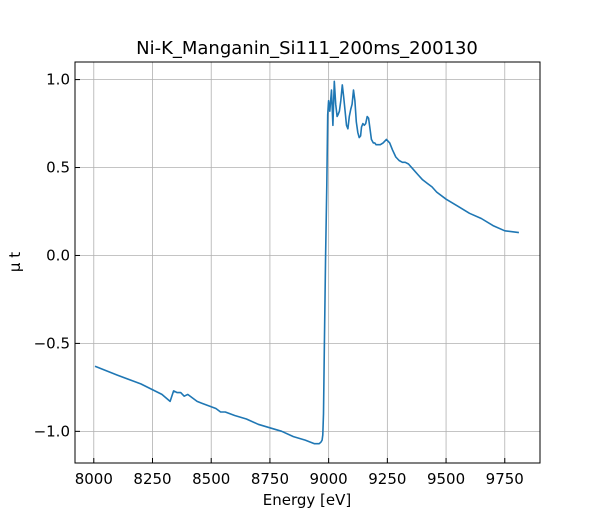  I want to click on x-tick-label: 8500, so click(211, 479).